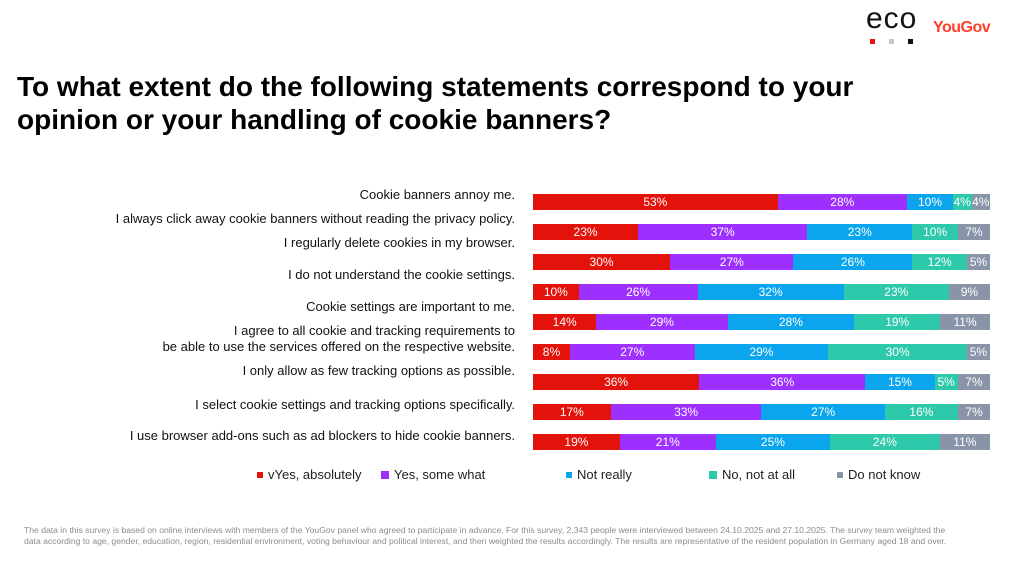  What do you see at coordinates (900, 382) in the screenshot?
I see `bar-segment-not-really: 15%` at bounding box center [900, 382].